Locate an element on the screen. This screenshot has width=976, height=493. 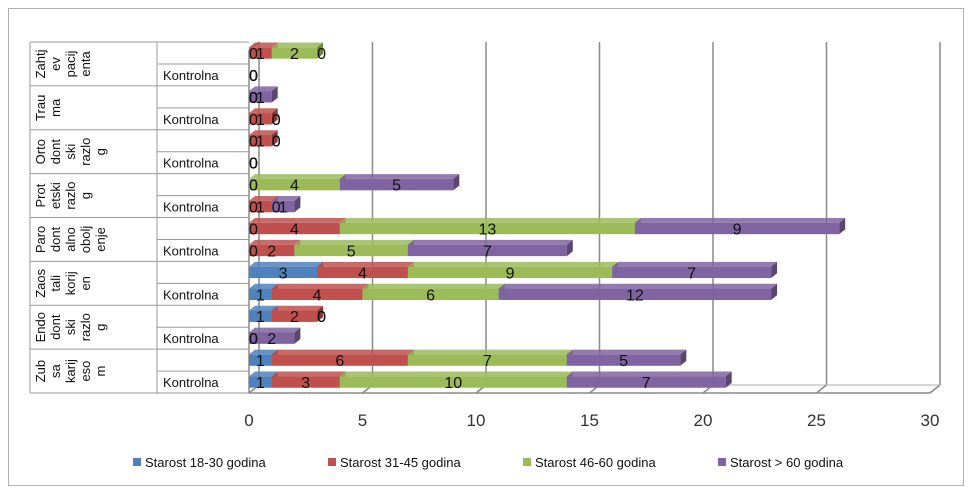
x-tick-label: 20 is located at coordinates (703, 420).